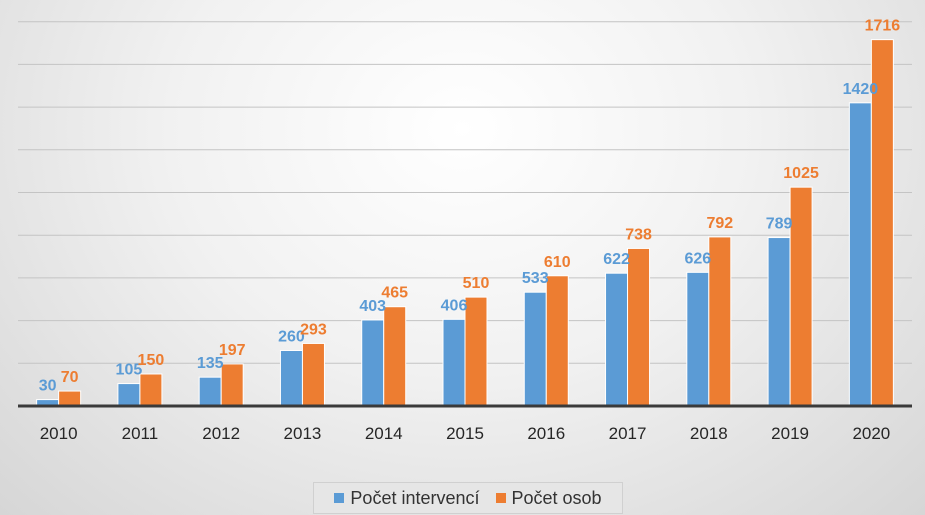 The height and width of the screenshot is (515, 925). I want to click on bar-osoby-2016, so click(557, 341).